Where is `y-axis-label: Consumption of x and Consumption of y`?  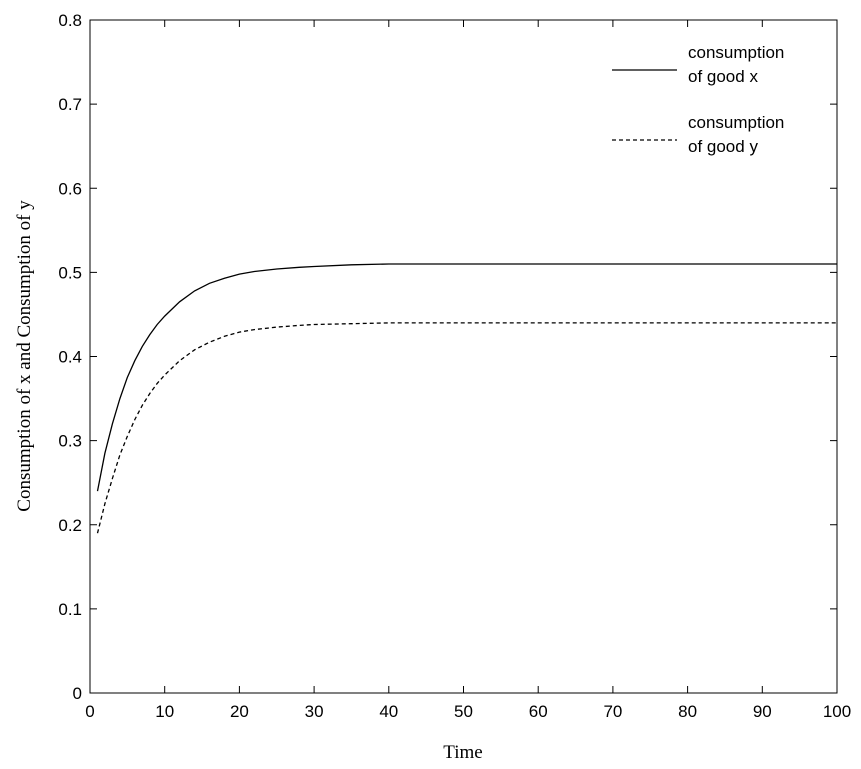 y-axis-label: Consumption of x and Consumption of y is located at coordinates (24, 356).